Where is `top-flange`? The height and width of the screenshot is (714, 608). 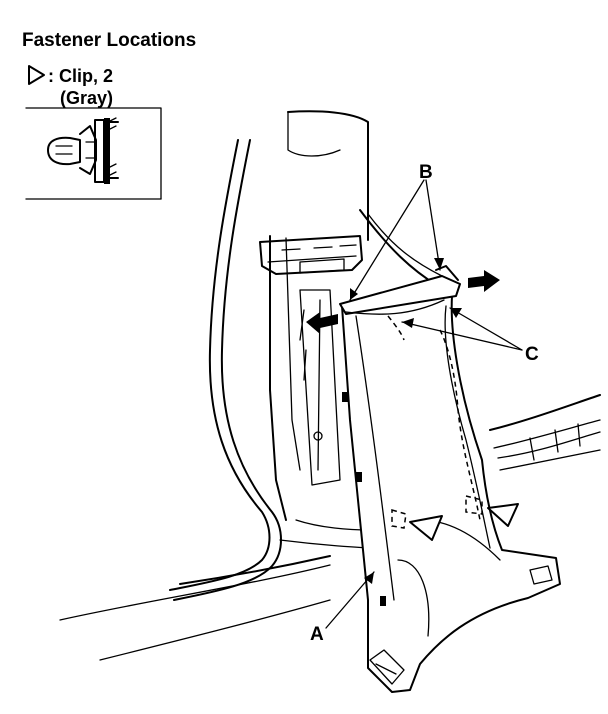 top-flange is located at coordinates (400, 290).